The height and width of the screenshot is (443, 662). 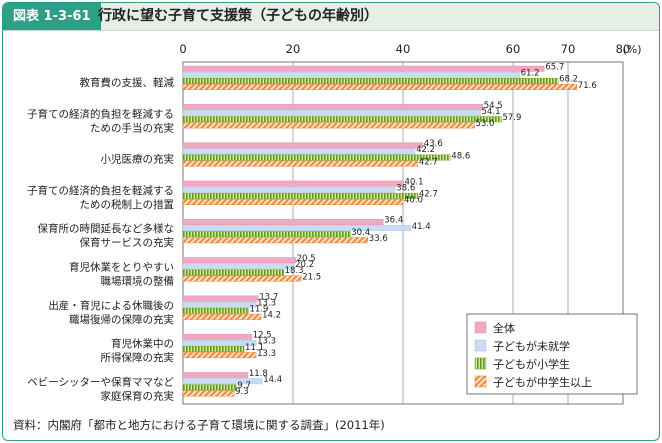 What do you see at coordinates (222, 316) in the screenshot?
I see `bar-子どもが中学生以上-6` at bounding box center [222, 316].